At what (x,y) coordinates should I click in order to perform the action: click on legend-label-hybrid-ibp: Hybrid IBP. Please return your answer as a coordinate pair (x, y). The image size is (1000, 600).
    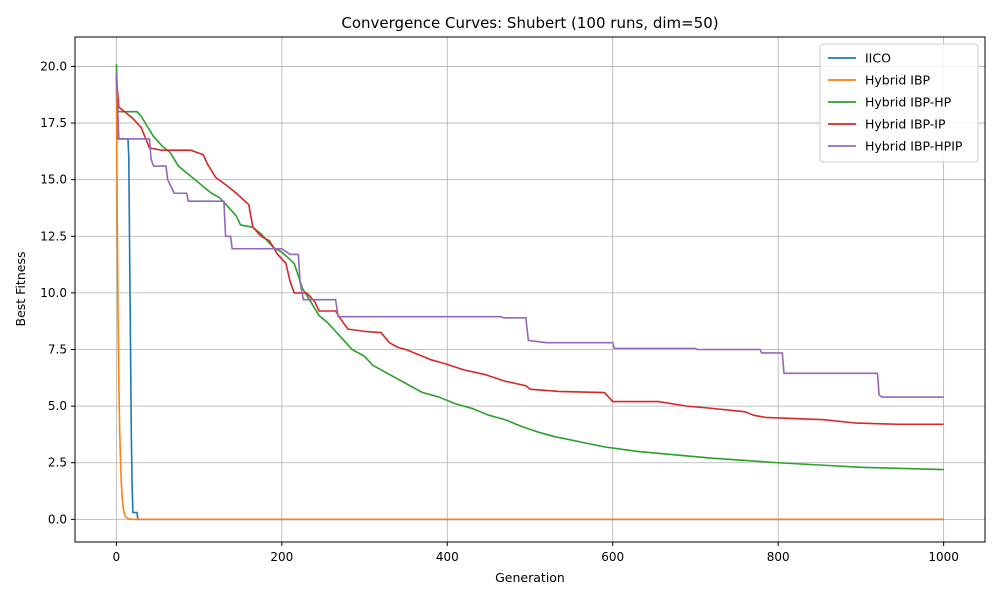
    Looking at the image, I should click on (898, 80).